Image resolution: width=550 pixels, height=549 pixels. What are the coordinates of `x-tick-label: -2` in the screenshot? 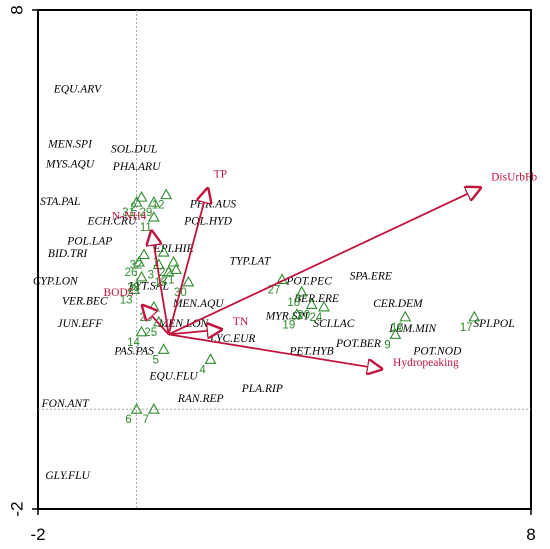 It's located at (37, 534).